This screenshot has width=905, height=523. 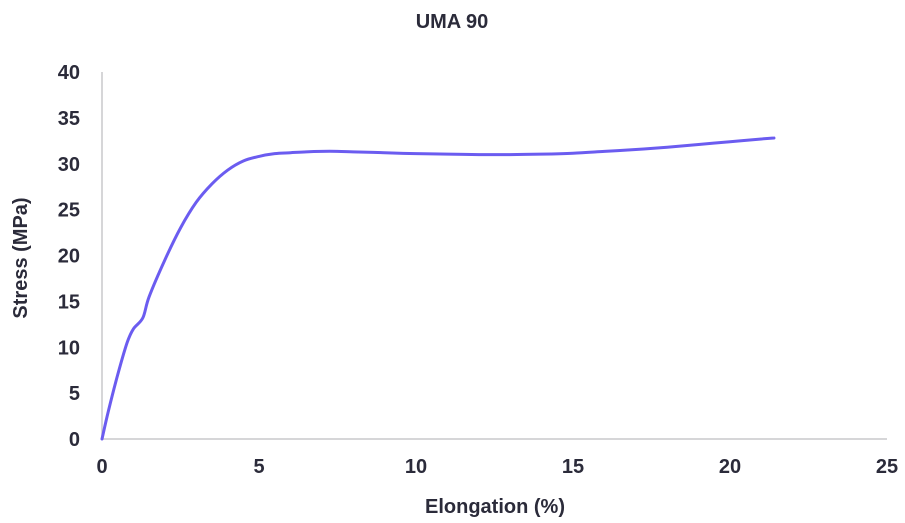 I want to click on y-tick-label: 20, so click(x=69, y=257).